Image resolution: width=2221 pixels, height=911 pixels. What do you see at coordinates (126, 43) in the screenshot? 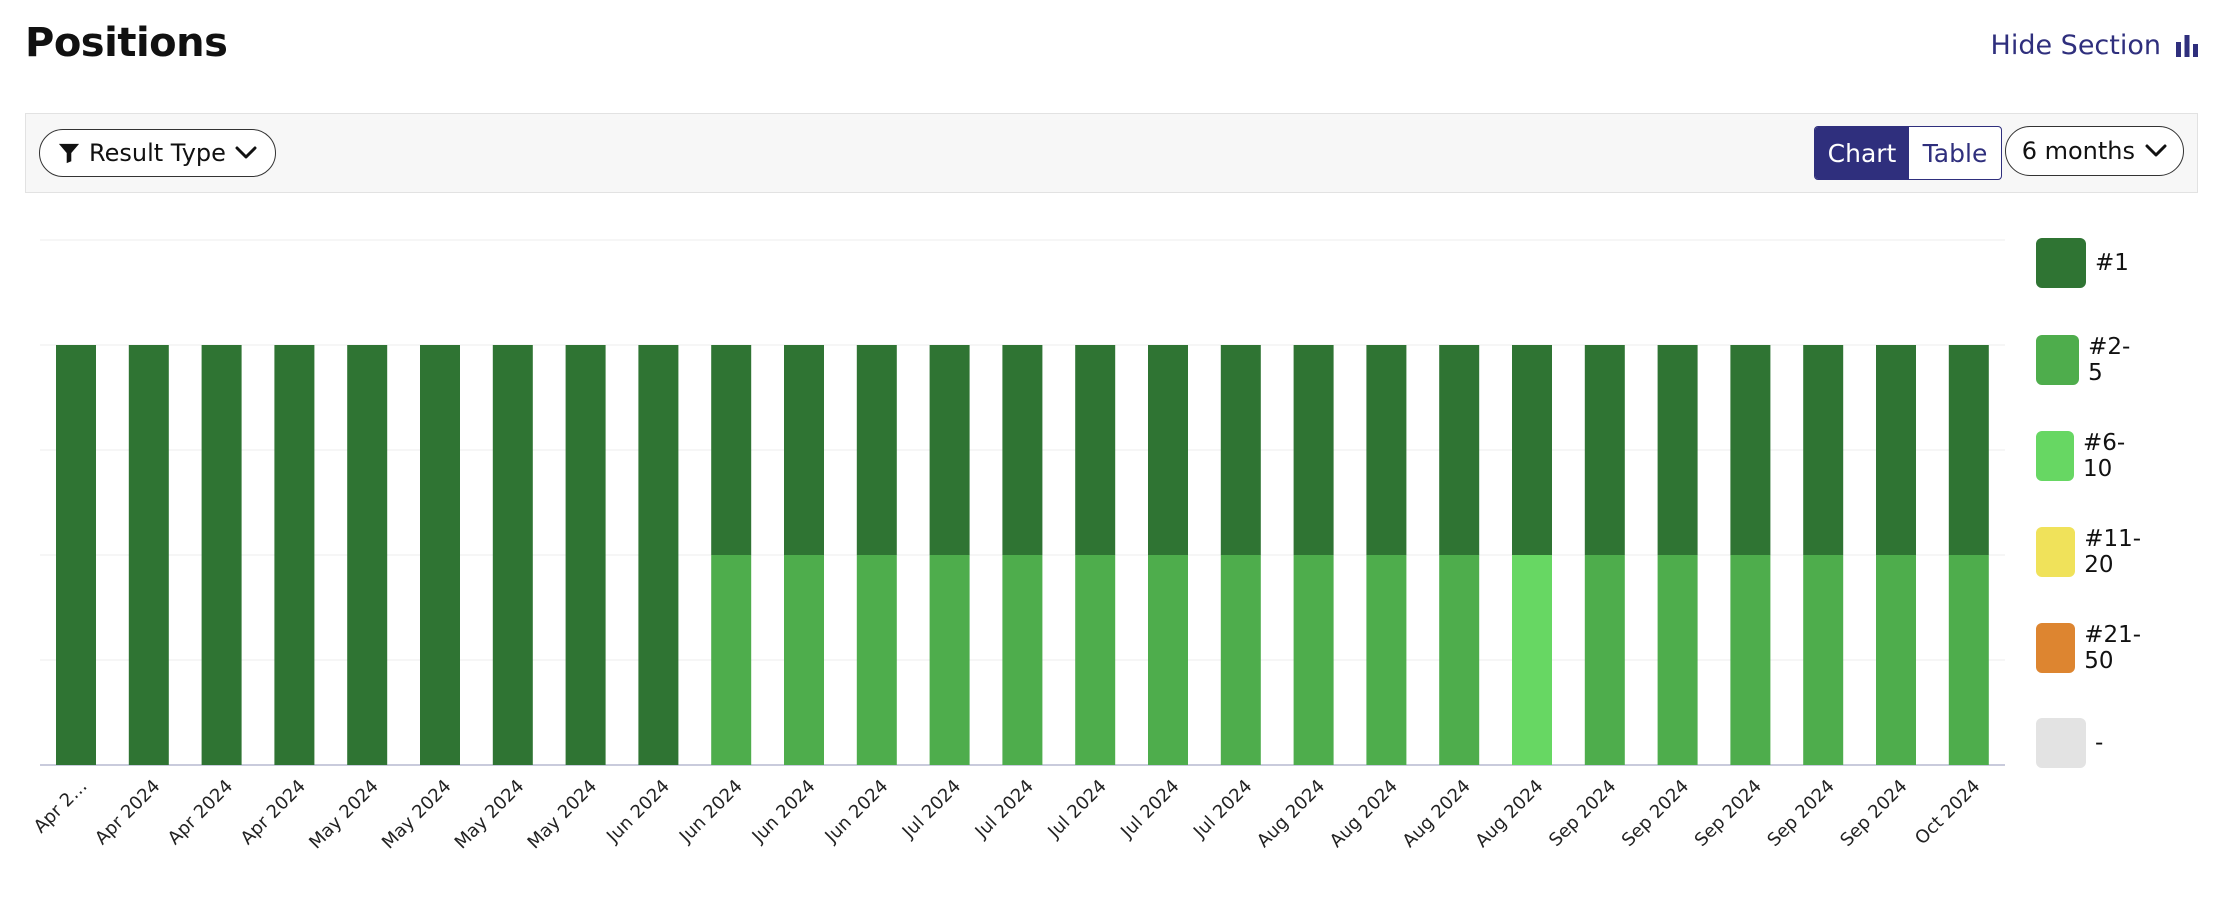
I see `page-title: Positions` at bounding box center [126, 43].